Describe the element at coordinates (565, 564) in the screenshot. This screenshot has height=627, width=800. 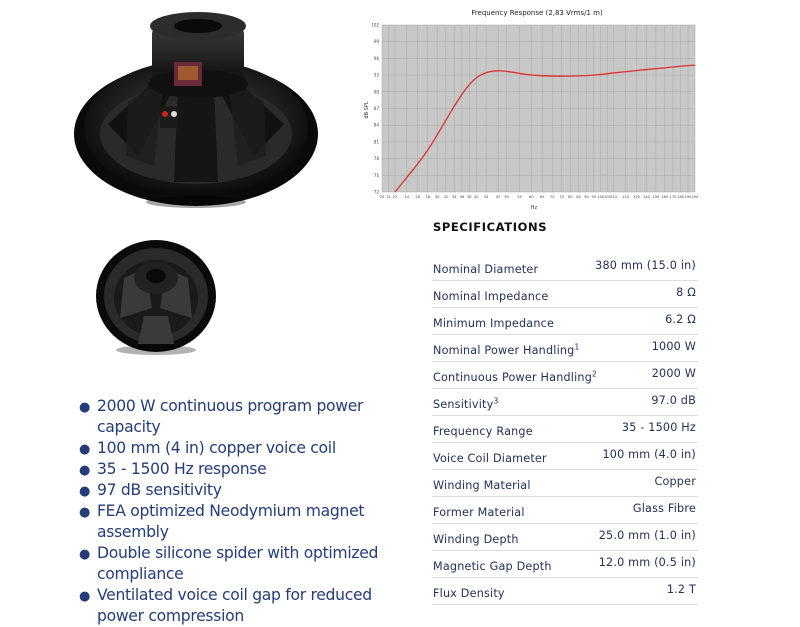
I see `spec-row: Magnetic Gap Depth 12.0 mm (0.5 in)` at that location.